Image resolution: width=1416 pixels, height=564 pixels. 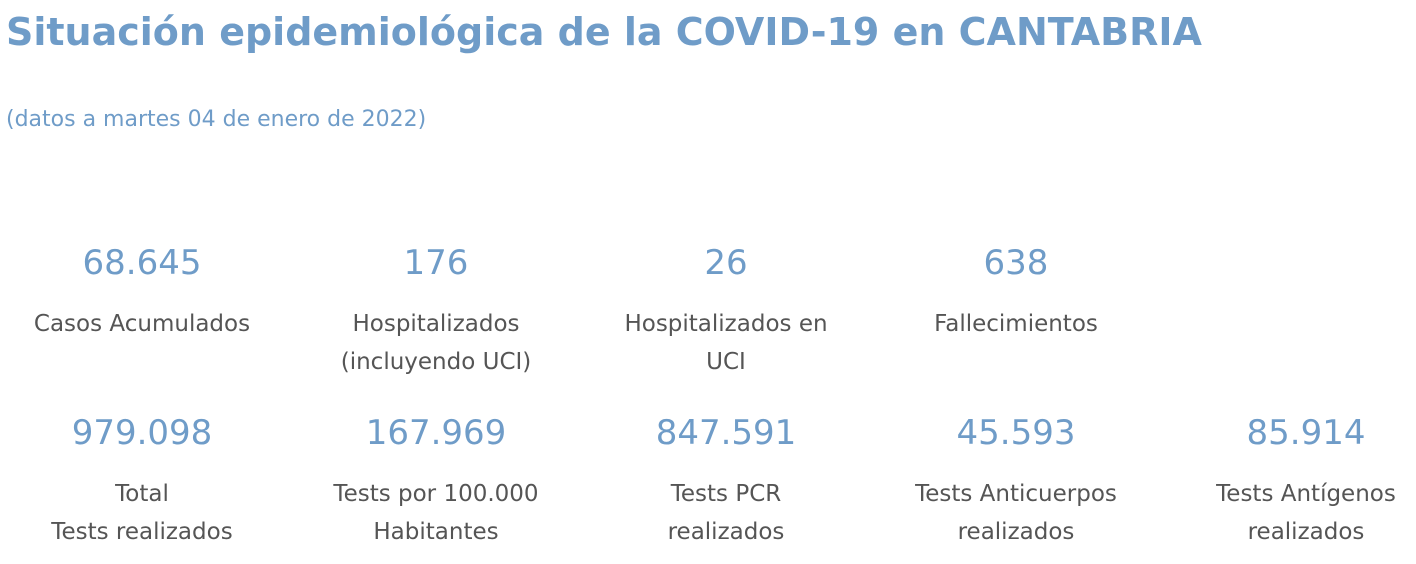 I want to click on stat-label: Tests PCR realizados, so click(x=726, y=513).